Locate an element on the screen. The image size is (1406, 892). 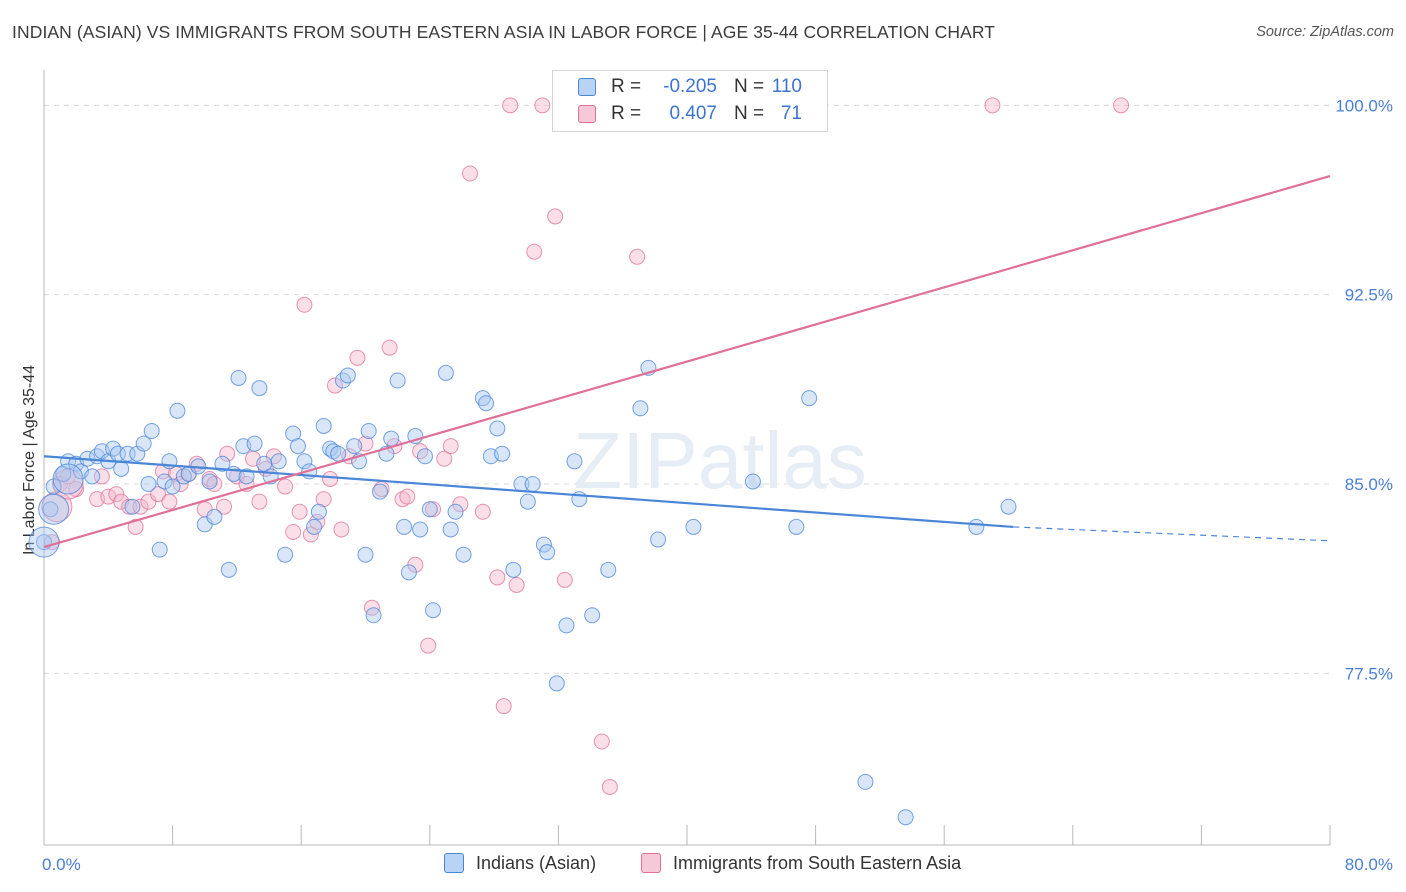
legend-swatch-pink is located at coordinates (651, 863).